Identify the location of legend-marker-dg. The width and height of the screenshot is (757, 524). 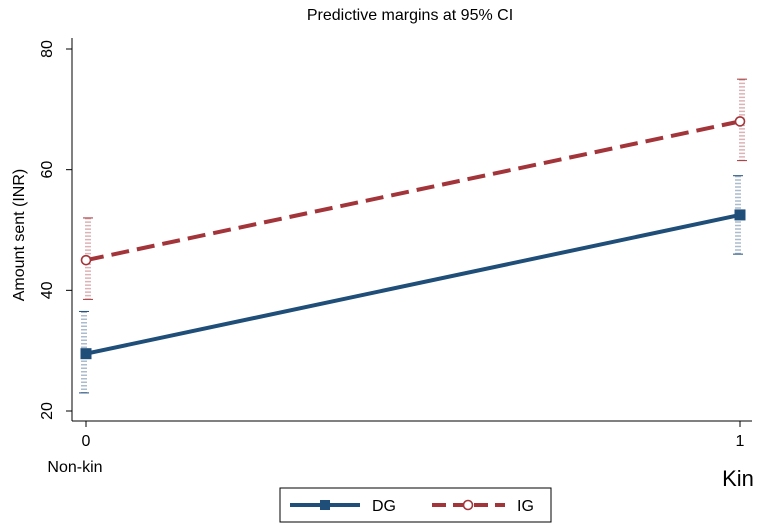
(325, 505).